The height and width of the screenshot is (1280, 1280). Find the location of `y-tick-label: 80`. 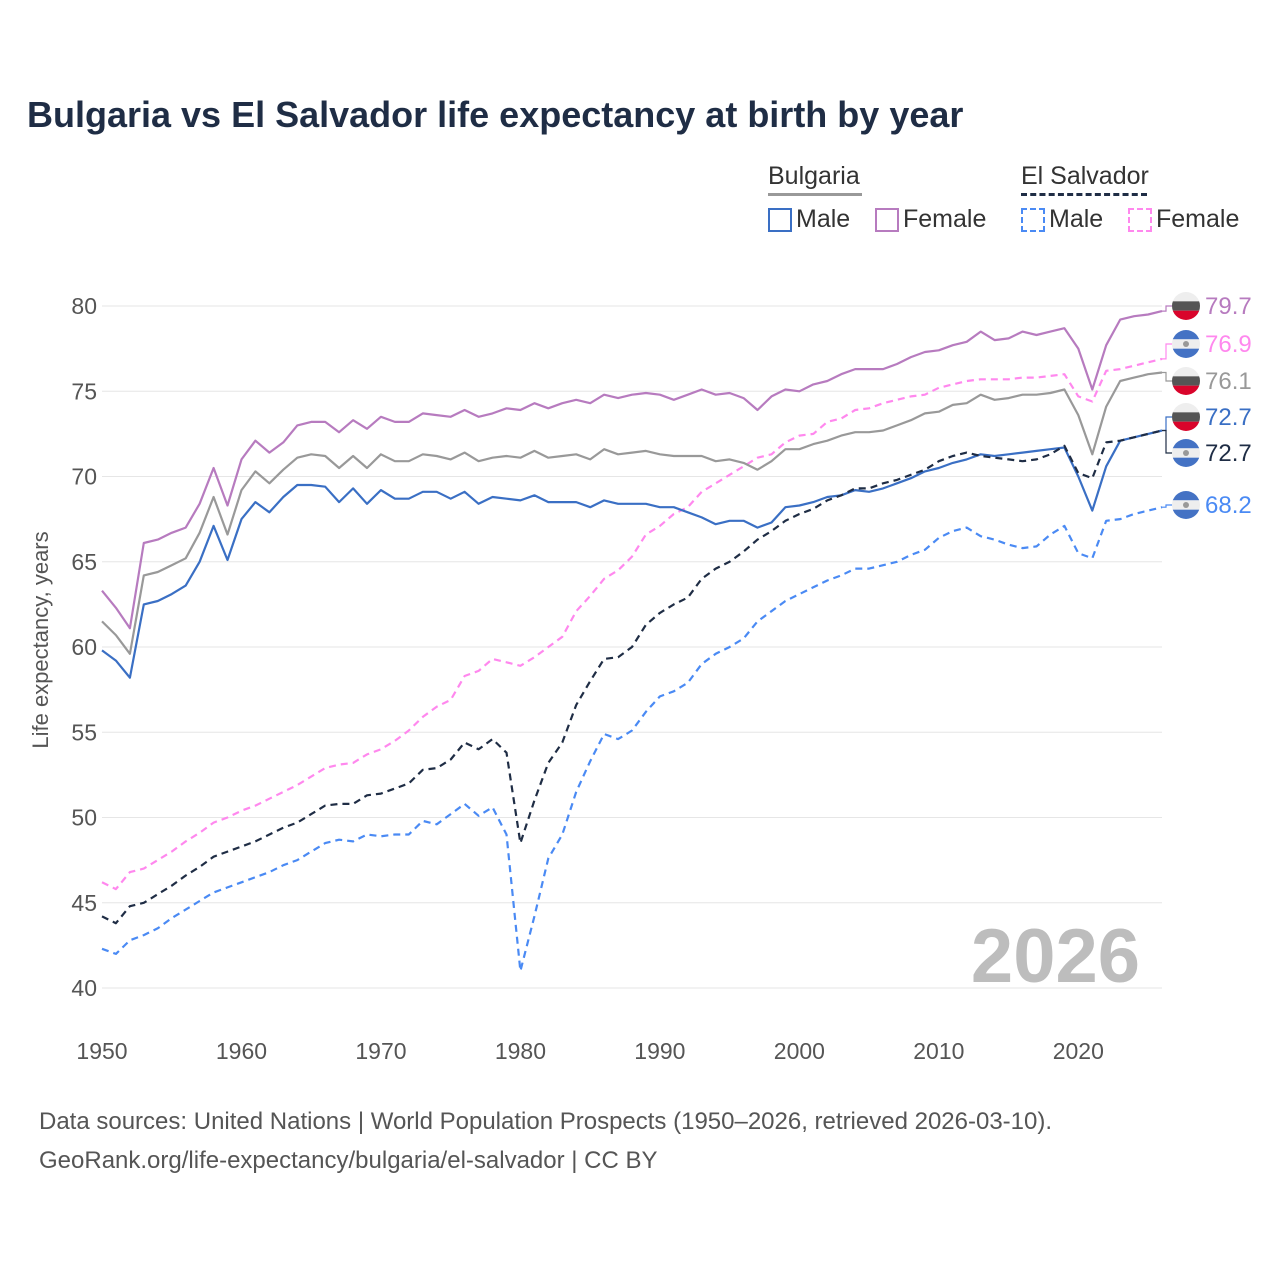

y-tick-label: 80 is located at coordinates (84, 306).